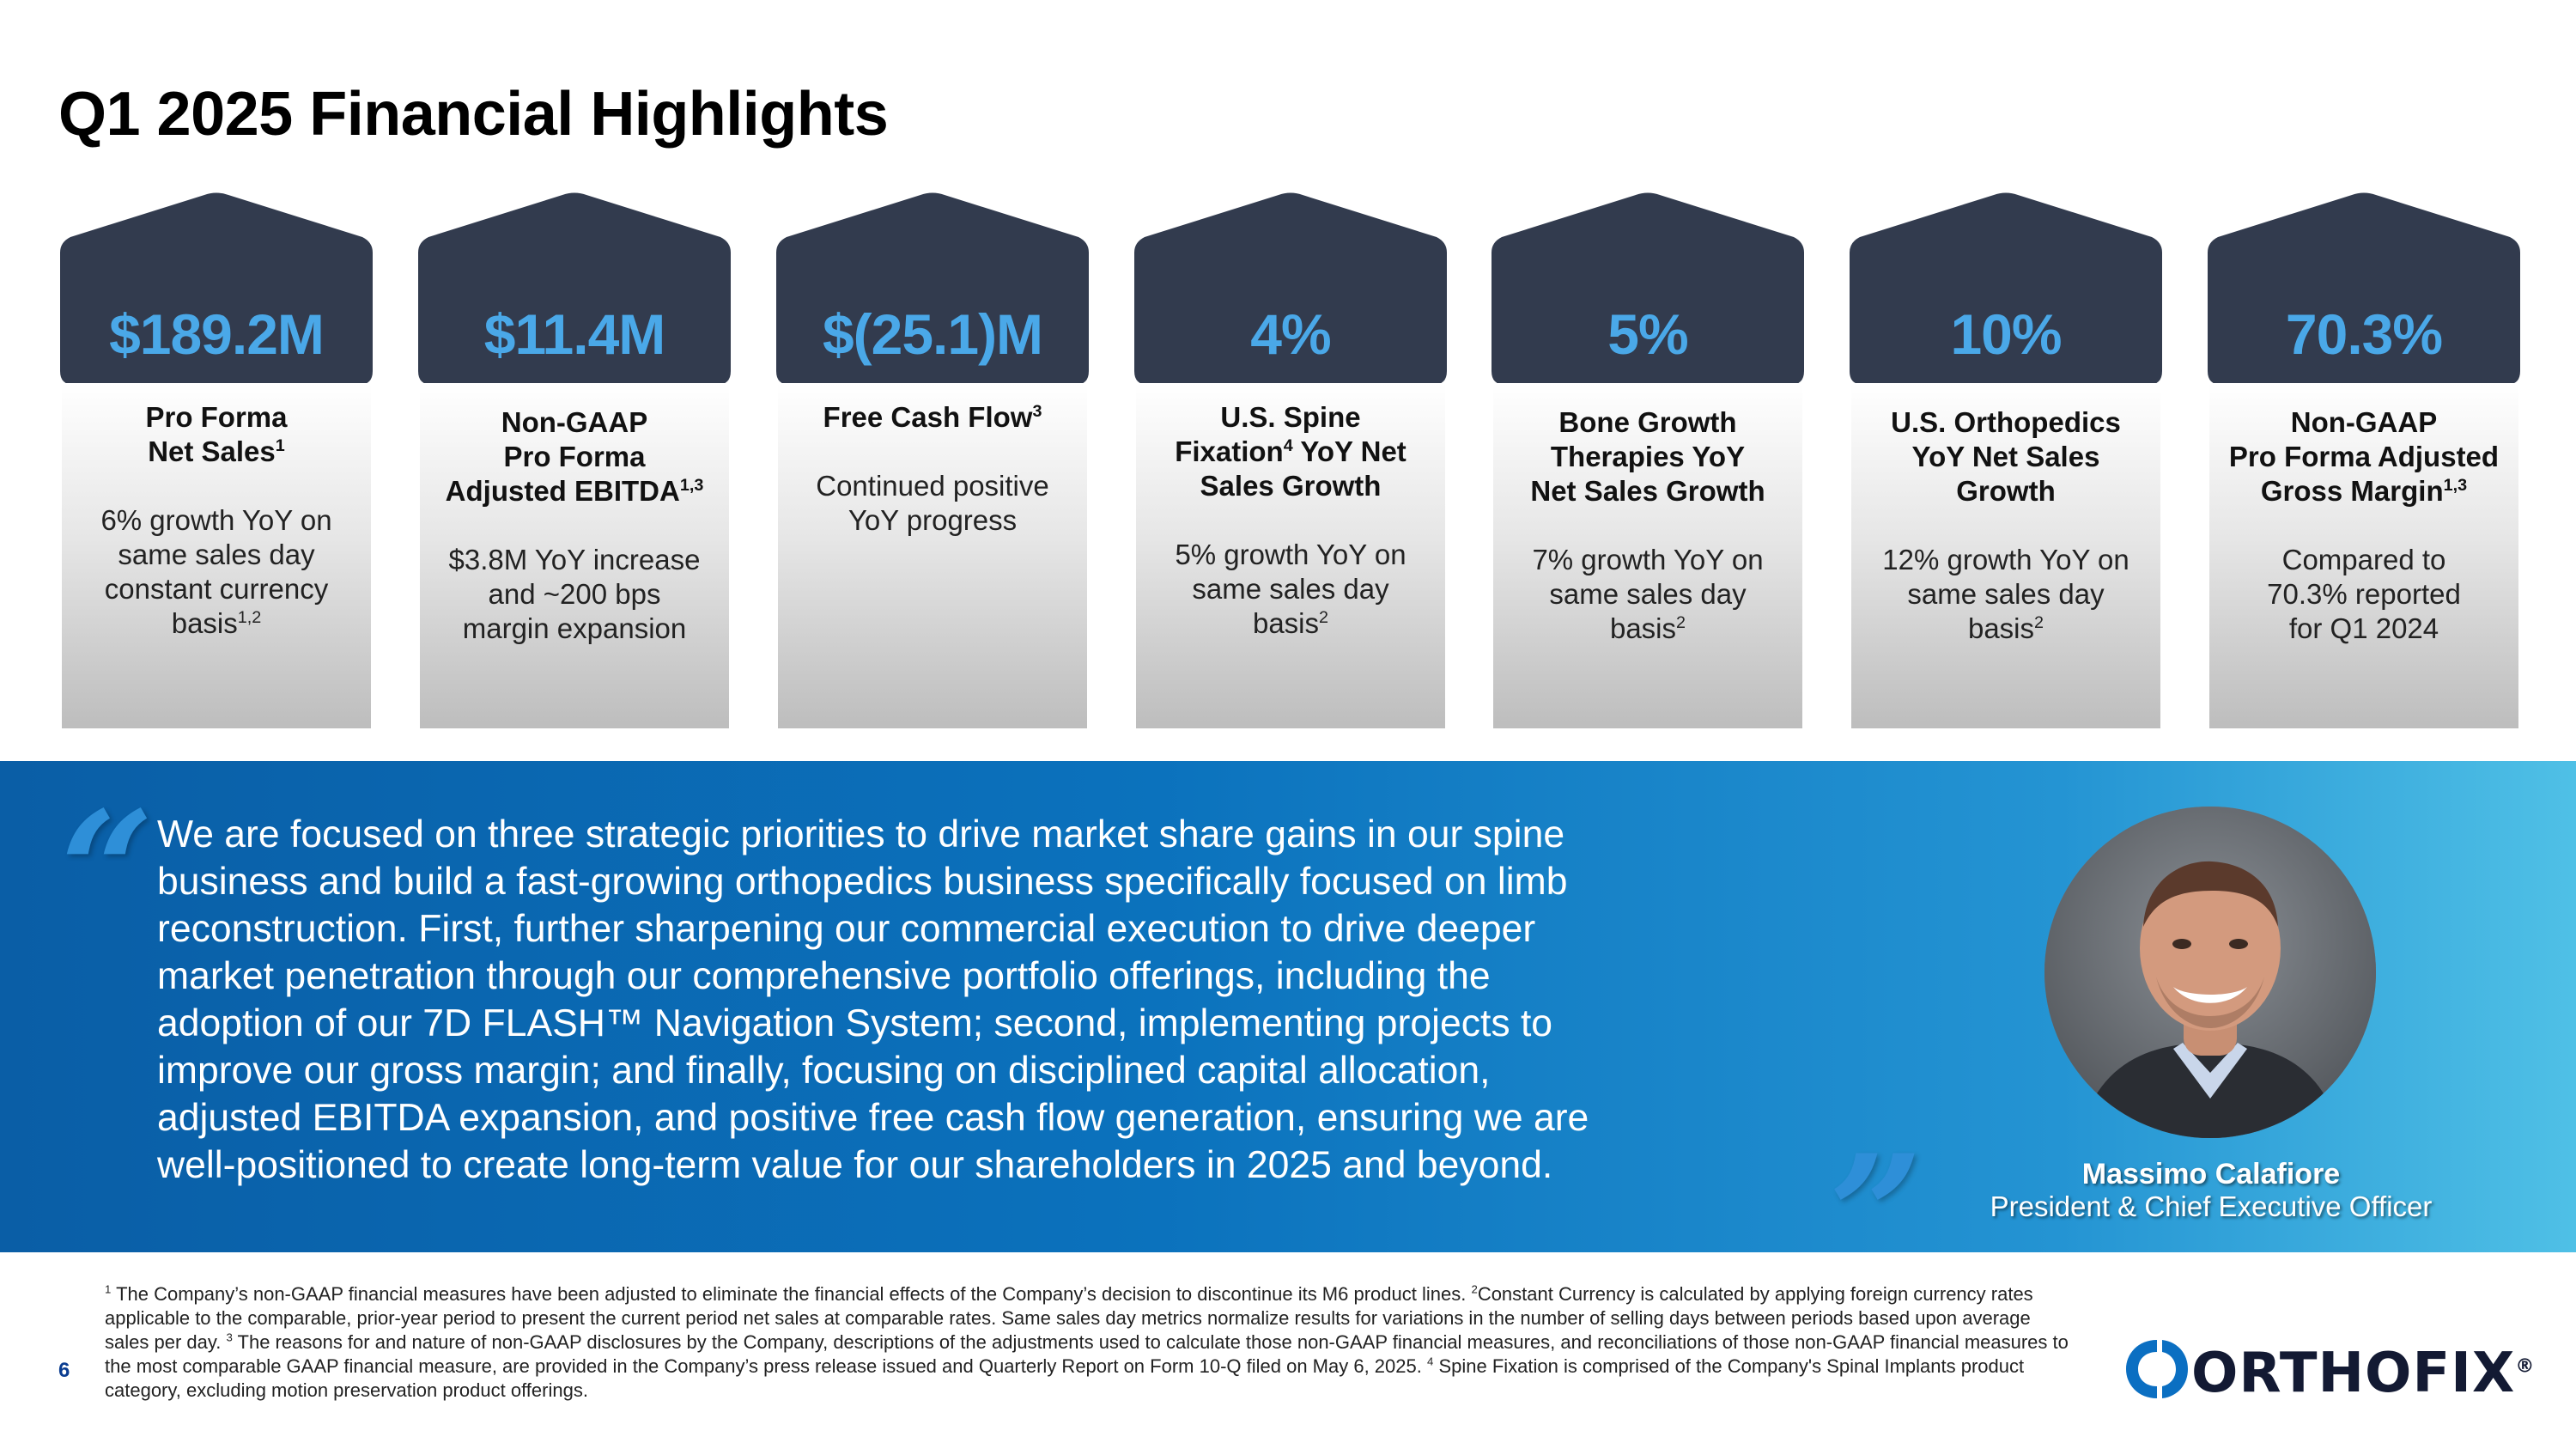  I want to click on card-label: U.S. Spine Fixation4 YoY Net Sales Growth, so click(1290, 451).